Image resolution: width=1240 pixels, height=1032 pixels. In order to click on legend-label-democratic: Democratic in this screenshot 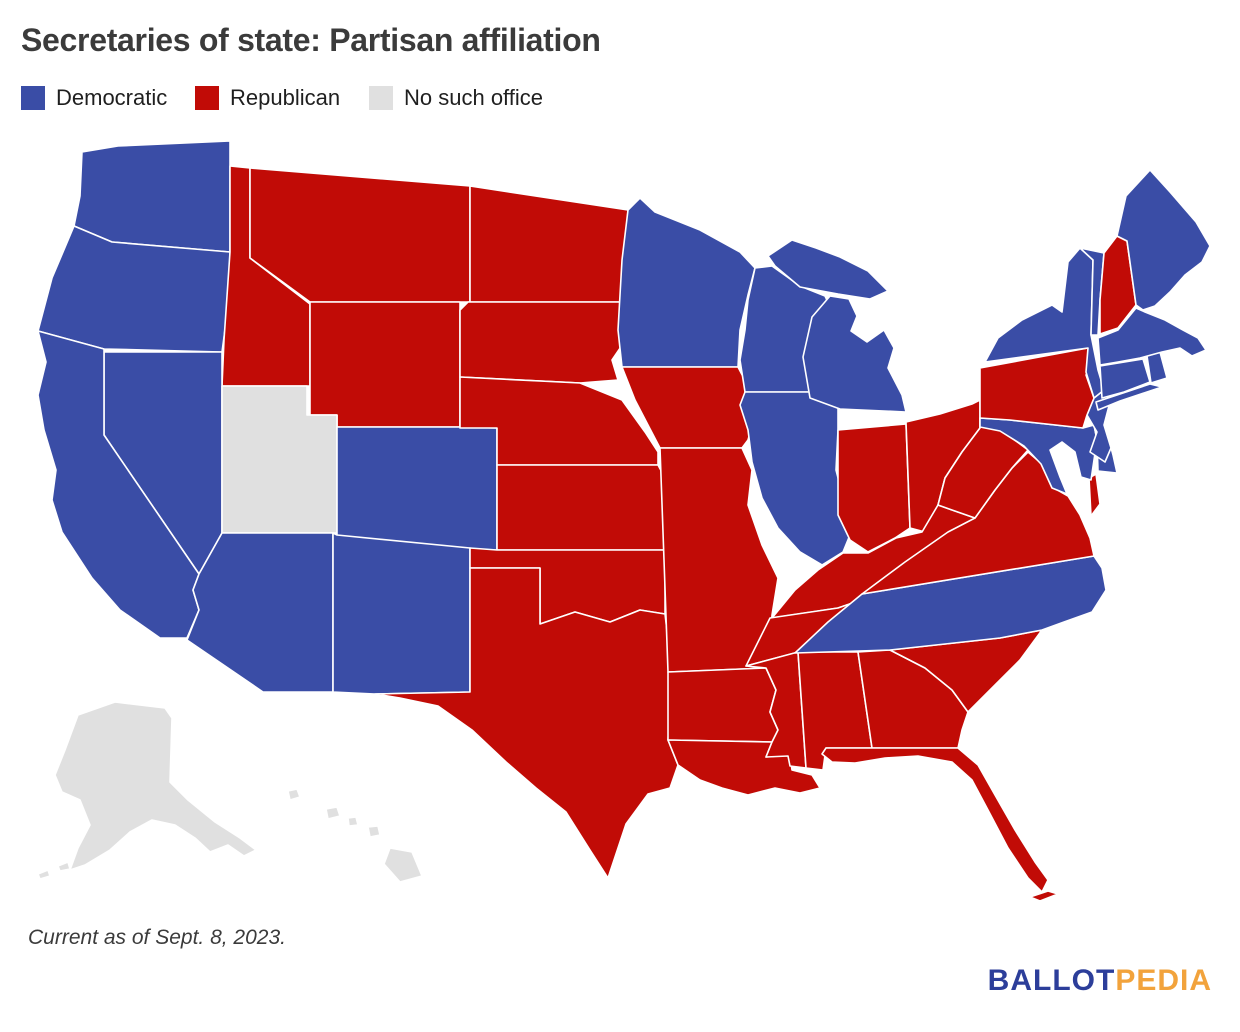, I will do `click(112, 97)`.